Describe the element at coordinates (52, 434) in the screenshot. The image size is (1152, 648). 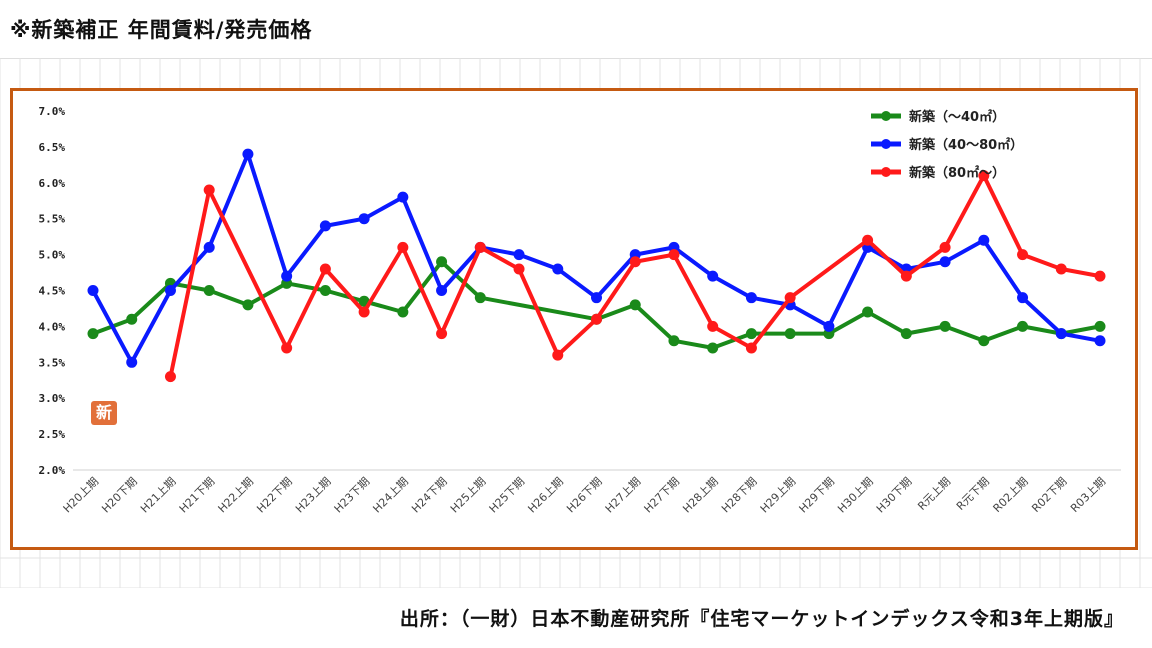
I see `y-tick-label: 2.5%` at that location.